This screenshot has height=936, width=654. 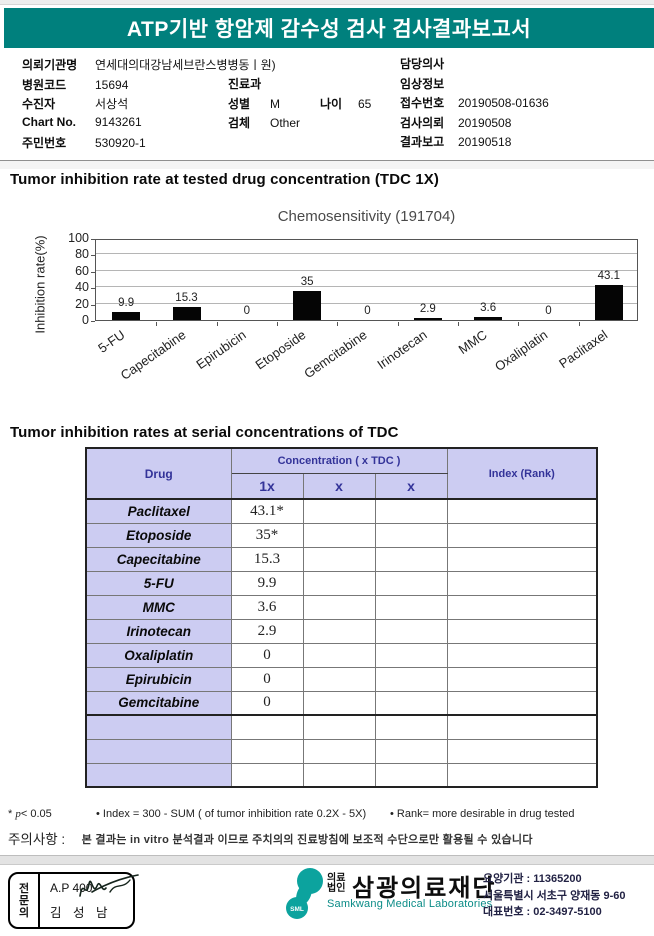 I want to click on org-registration-number: 요양기관 : 11365200, so click(x=532, y=879).